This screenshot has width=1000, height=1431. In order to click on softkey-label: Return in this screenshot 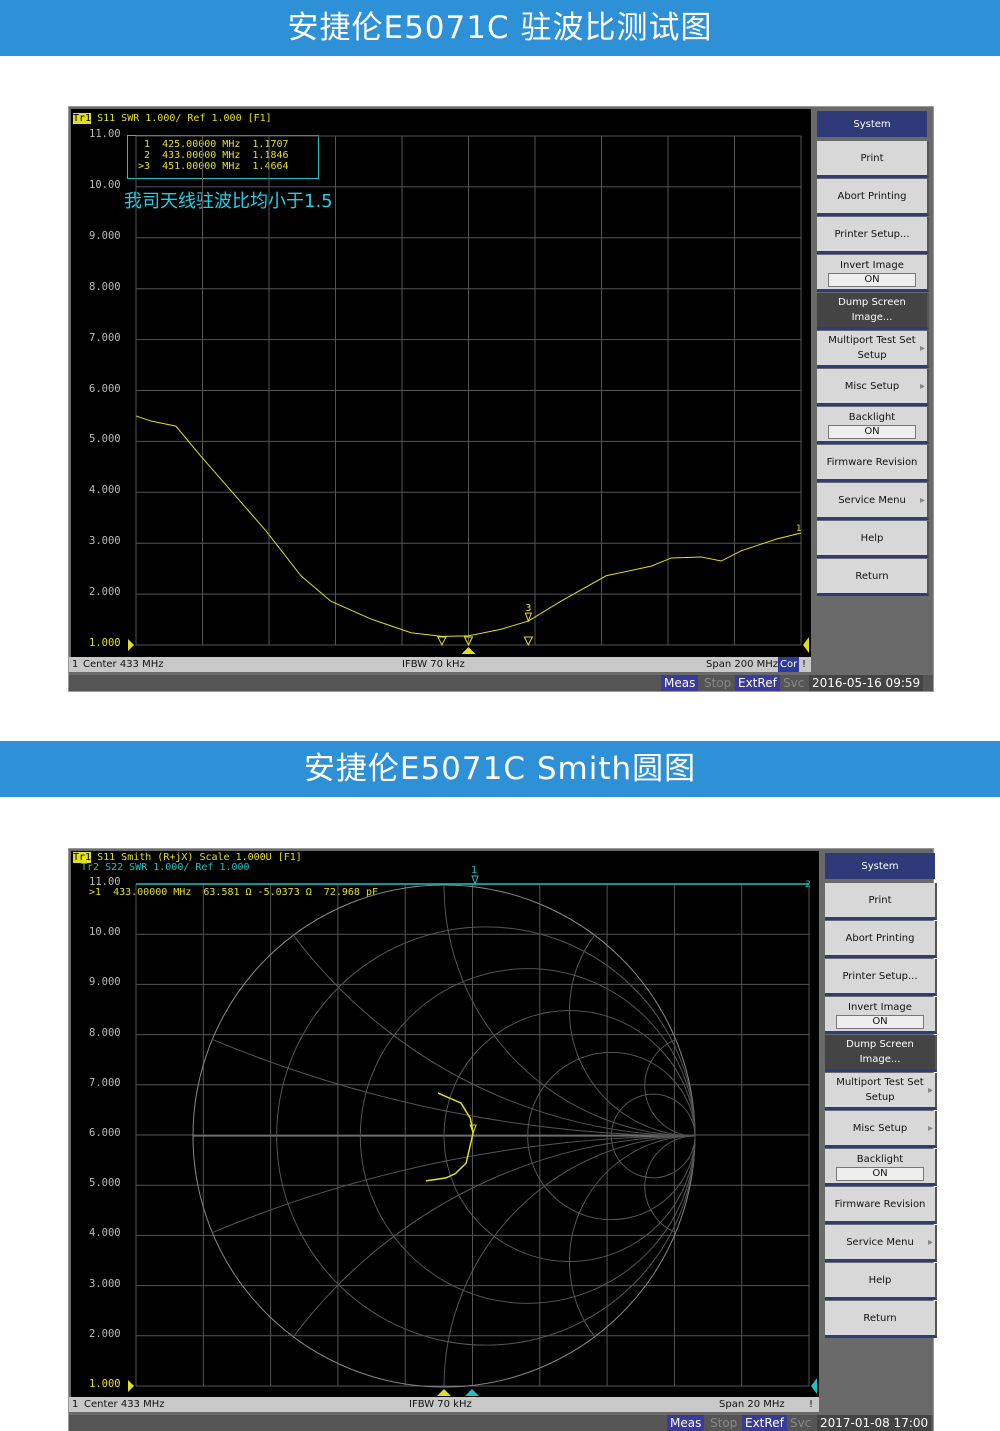, I will do `click(872, 576)`.